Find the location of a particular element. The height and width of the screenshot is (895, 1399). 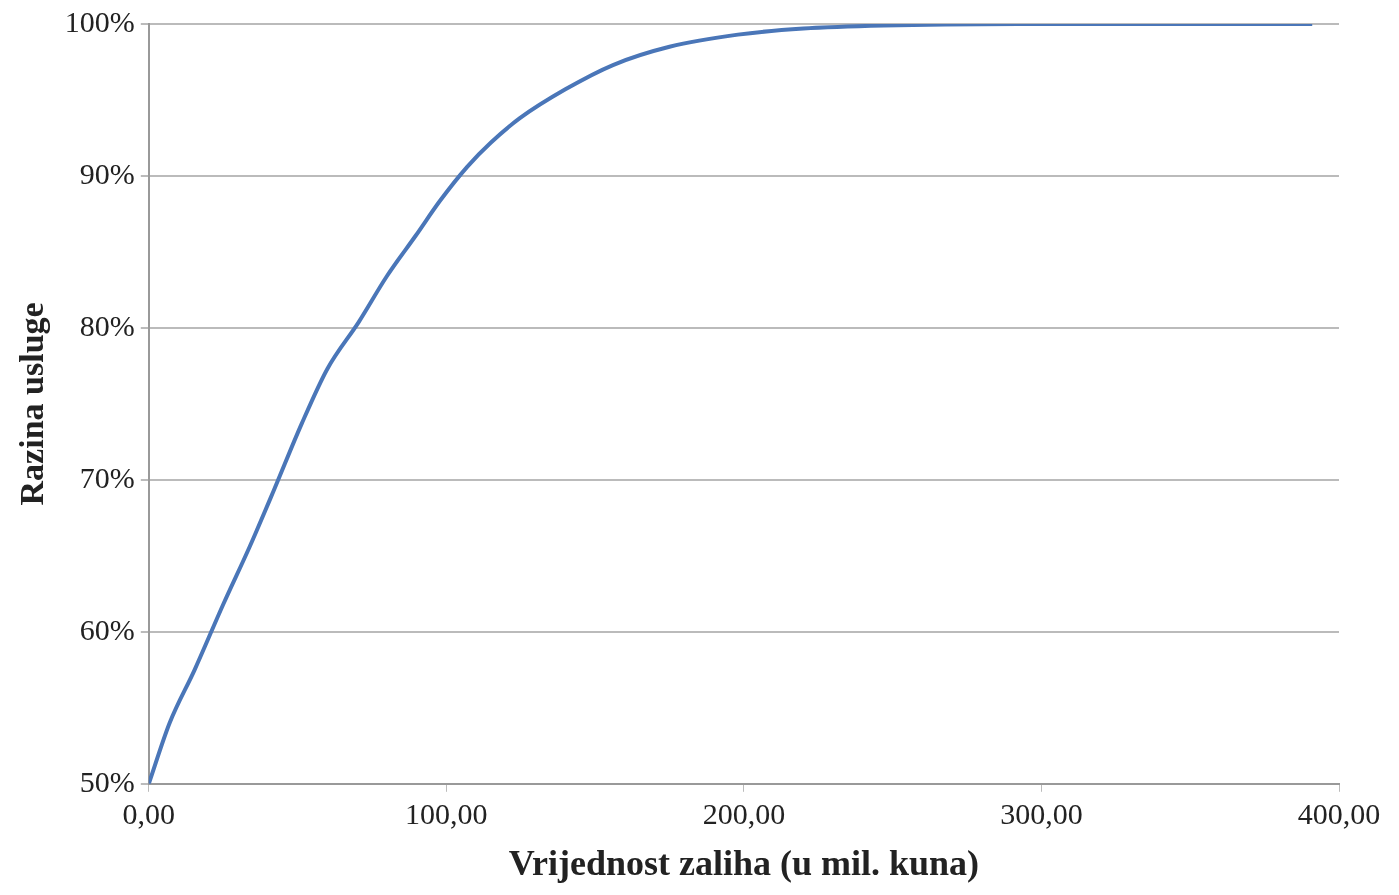

y-tick-label: 50% is located at coordinates (107, 781).